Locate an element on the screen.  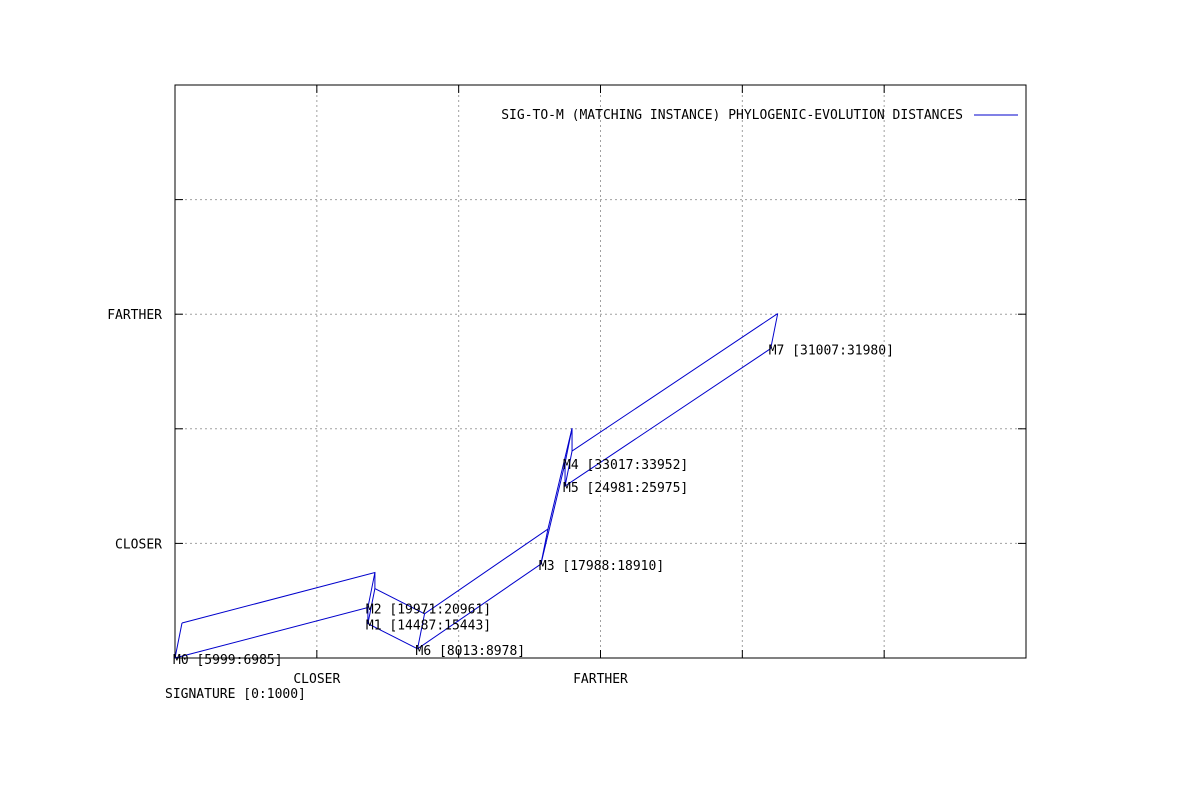
point-label: M6 [8013:8978] is located at coordinates (471, 651).